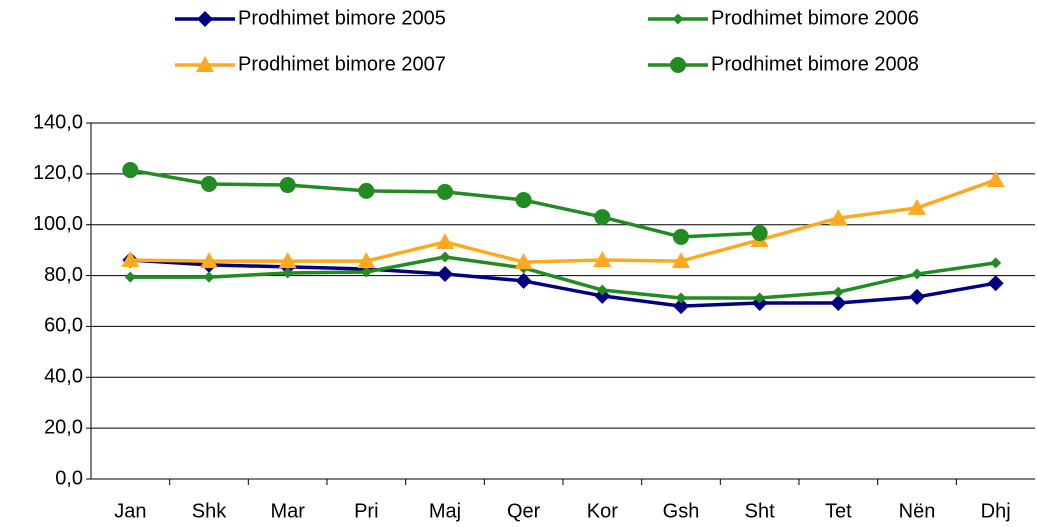  I want to click on y-tick-label: 140,0, so click(58, 122).